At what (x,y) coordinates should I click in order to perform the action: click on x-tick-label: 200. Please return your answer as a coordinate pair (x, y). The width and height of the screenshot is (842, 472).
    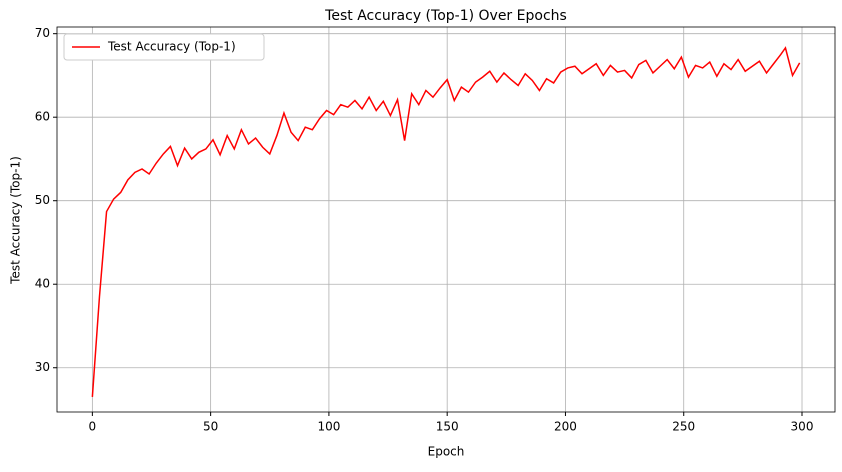
    Looking at the image, I should click on (565, 427).